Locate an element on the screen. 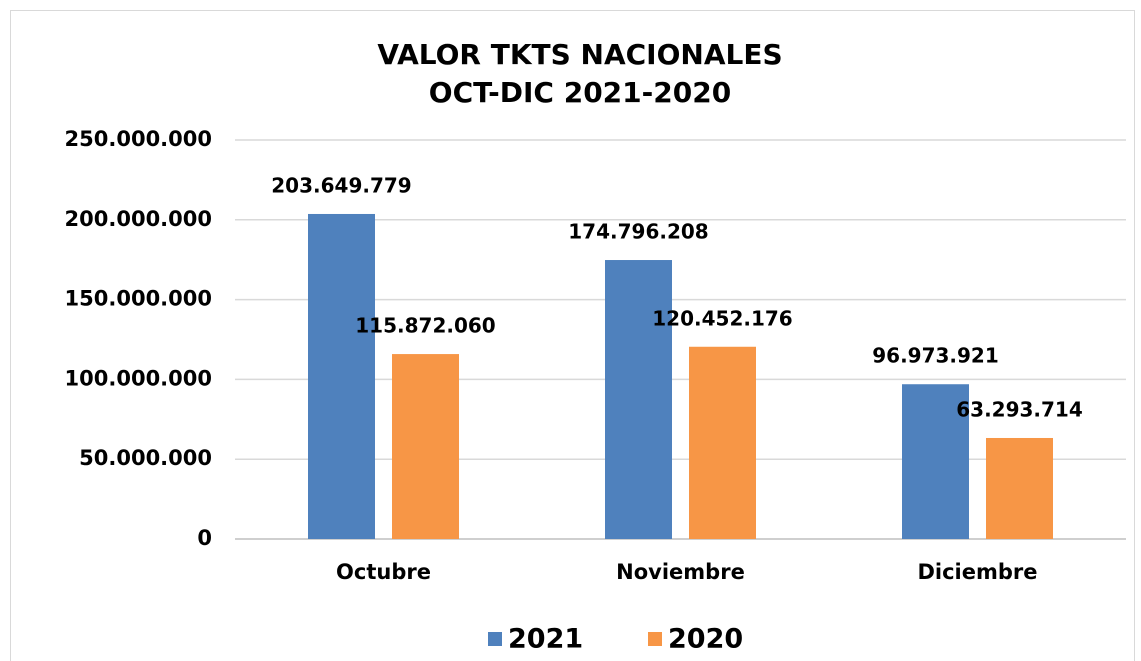  legend-label: 2021 is located at coordinates (545, 639).